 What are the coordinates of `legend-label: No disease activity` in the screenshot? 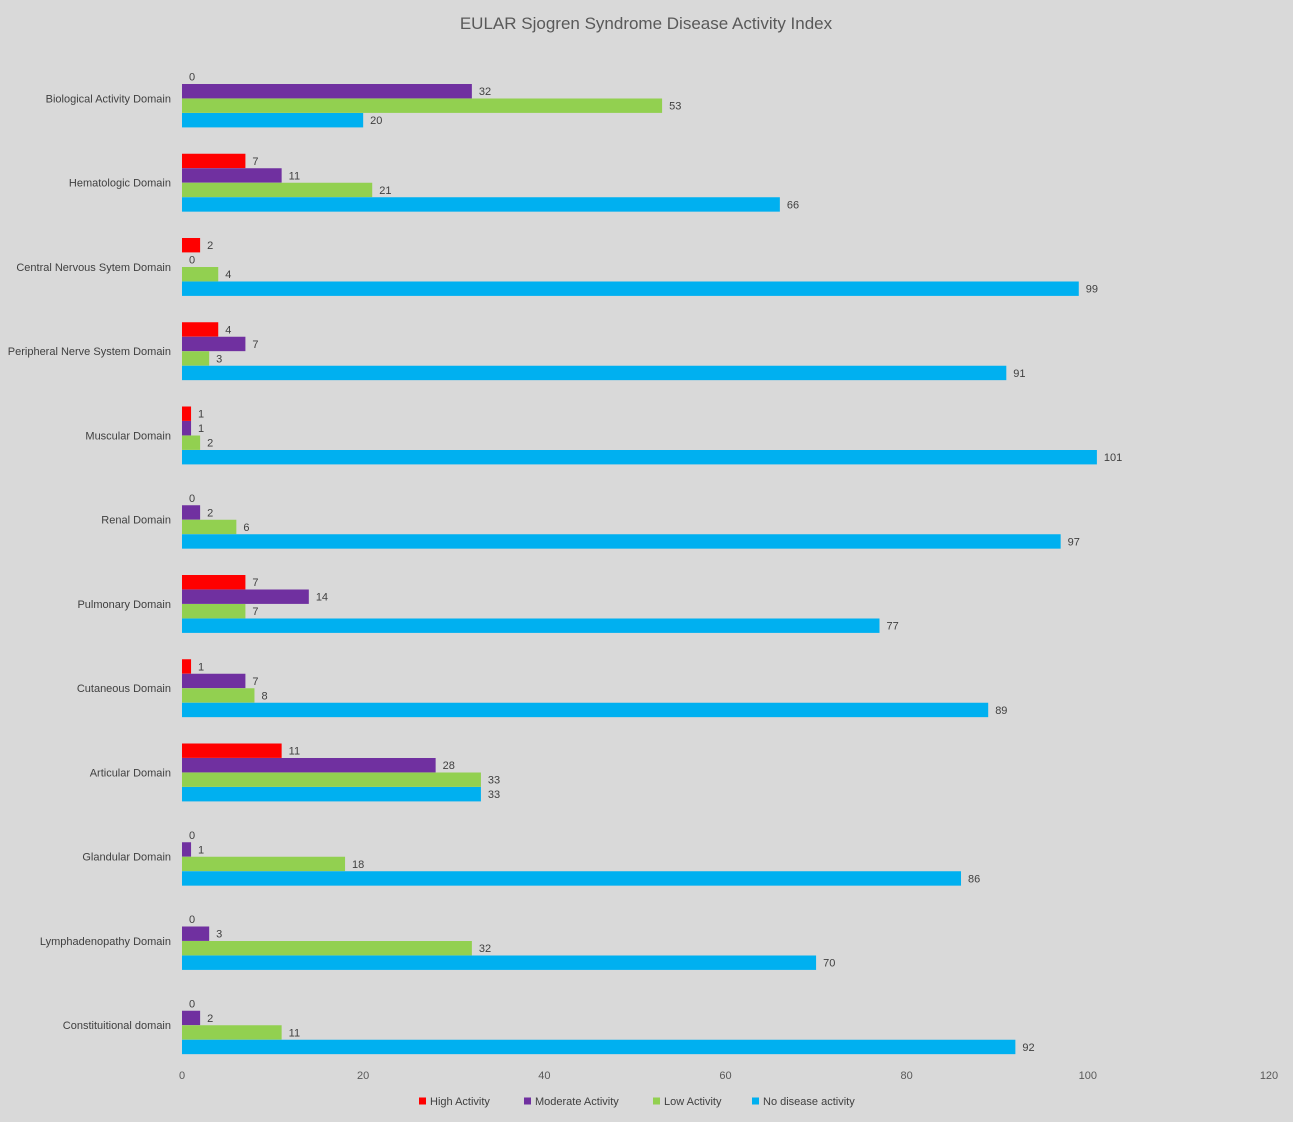 It's located at (809, 1102).